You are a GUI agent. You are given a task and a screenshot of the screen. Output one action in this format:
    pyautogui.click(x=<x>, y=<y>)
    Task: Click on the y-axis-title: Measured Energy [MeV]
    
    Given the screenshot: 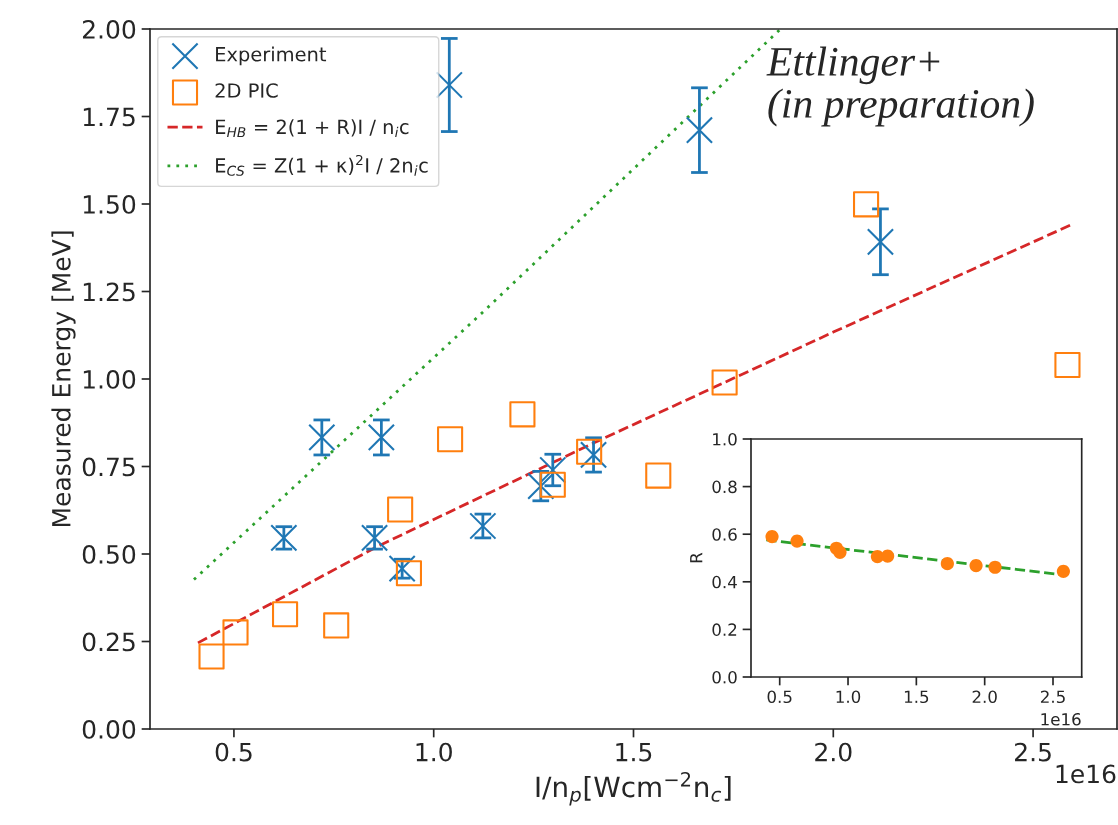 What is the action you would take?
    pyautogui.click(x=63, y=379)
    